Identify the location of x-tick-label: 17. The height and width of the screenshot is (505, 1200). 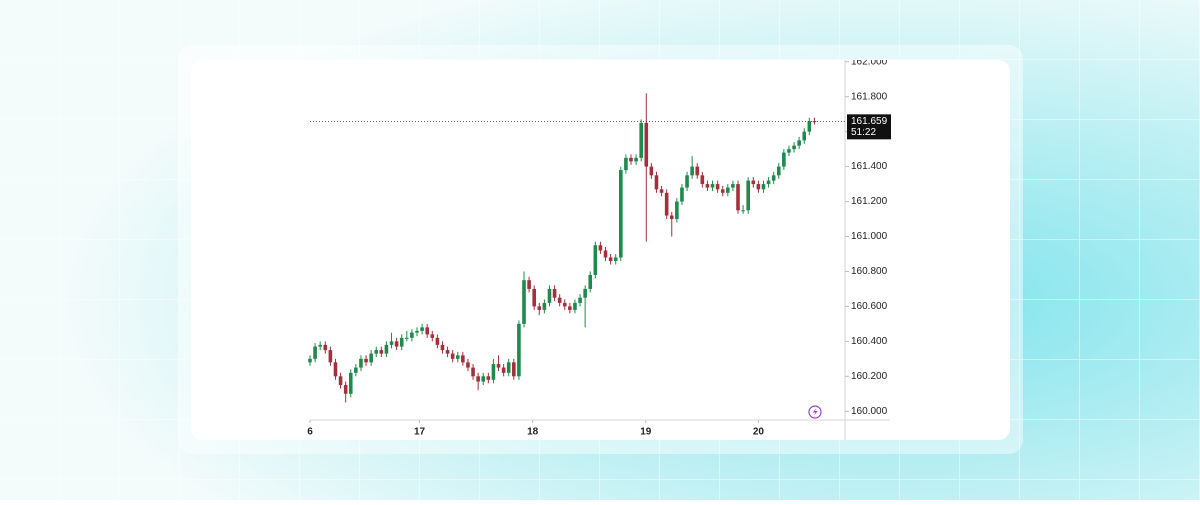
(420, 432).